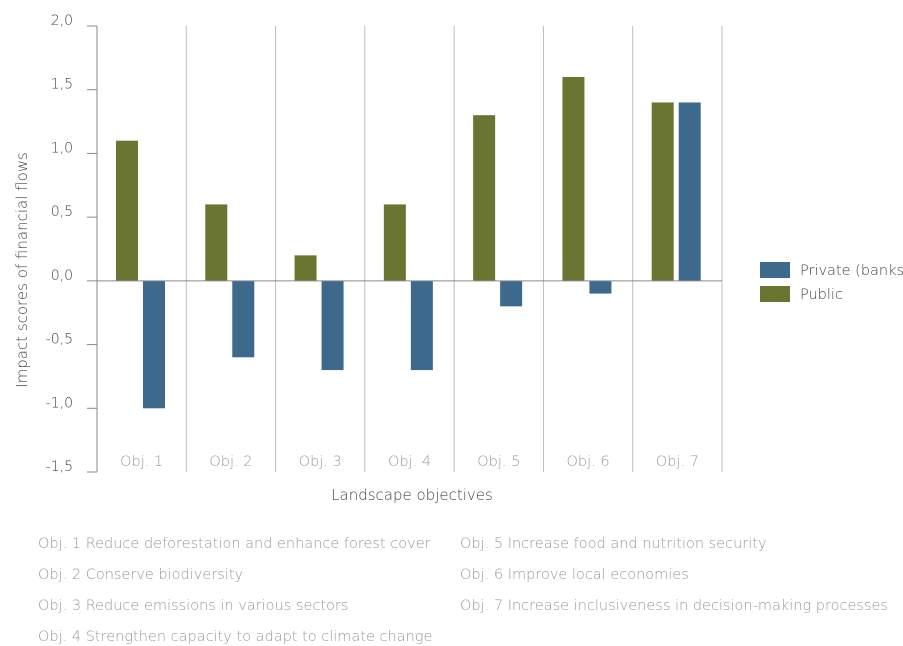 The width and height of the screenshot is (903, 646). I want to click on y-tick-label: 0,0, so click(62, 276).